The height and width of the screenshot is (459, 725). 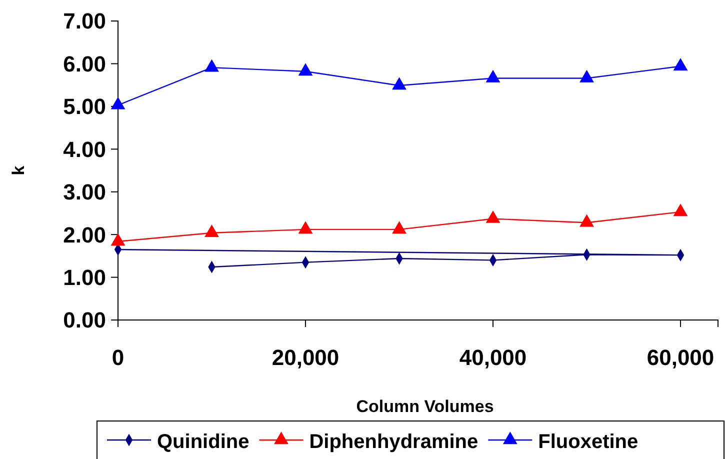 What do you see at coordinates (84, 149) in the screenshot?
I see `y-tick-label: 4.00` at bounding box center [84, 149].